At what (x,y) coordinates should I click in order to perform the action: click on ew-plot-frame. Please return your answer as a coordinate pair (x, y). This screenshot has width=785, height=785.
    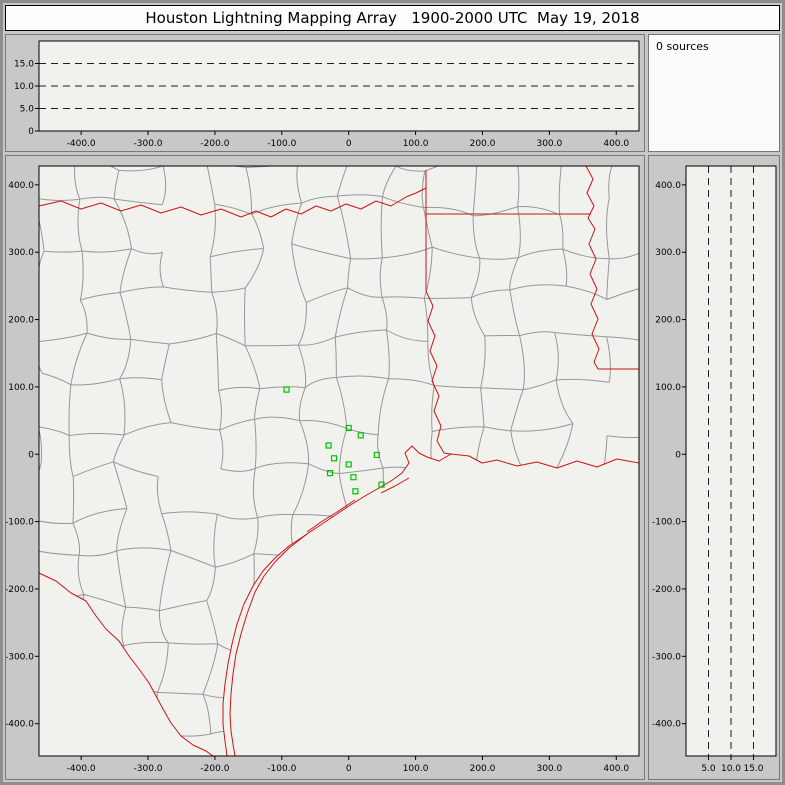
    Looking at the image, I should click on (339, 86).